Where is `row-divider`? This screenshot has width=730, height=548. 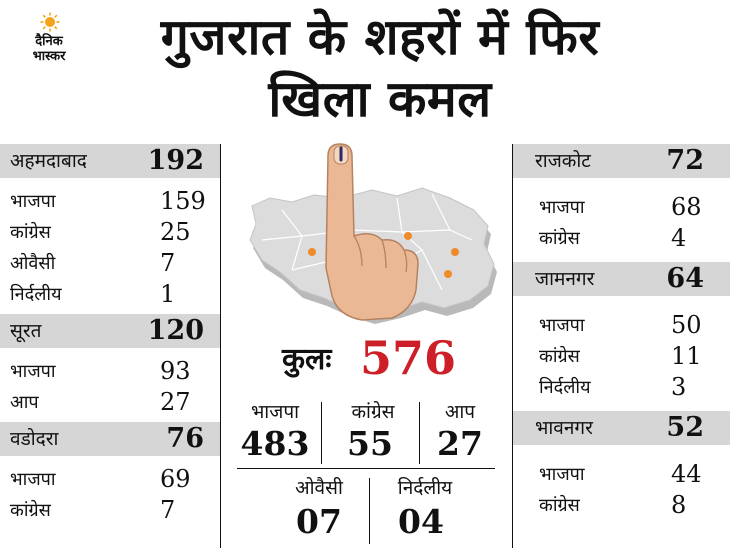
row-divider is located at coordinates (366, 468).